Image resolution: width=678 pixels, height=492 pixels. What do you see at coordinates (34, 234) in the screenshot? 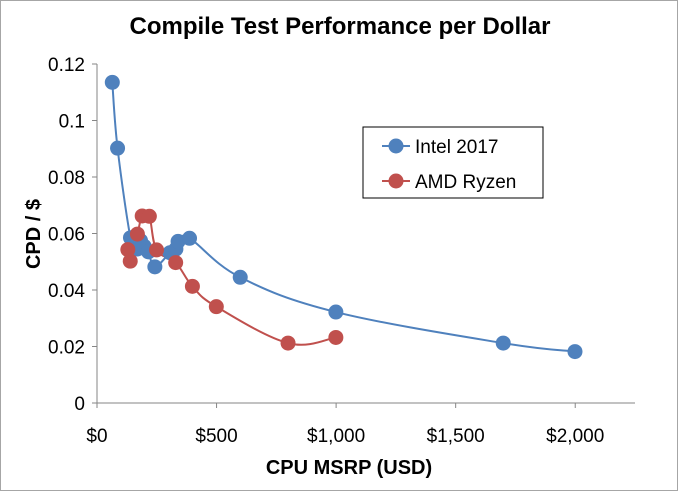
I see `y-axis-title: CPD / $` at bounding box center [34, 234].